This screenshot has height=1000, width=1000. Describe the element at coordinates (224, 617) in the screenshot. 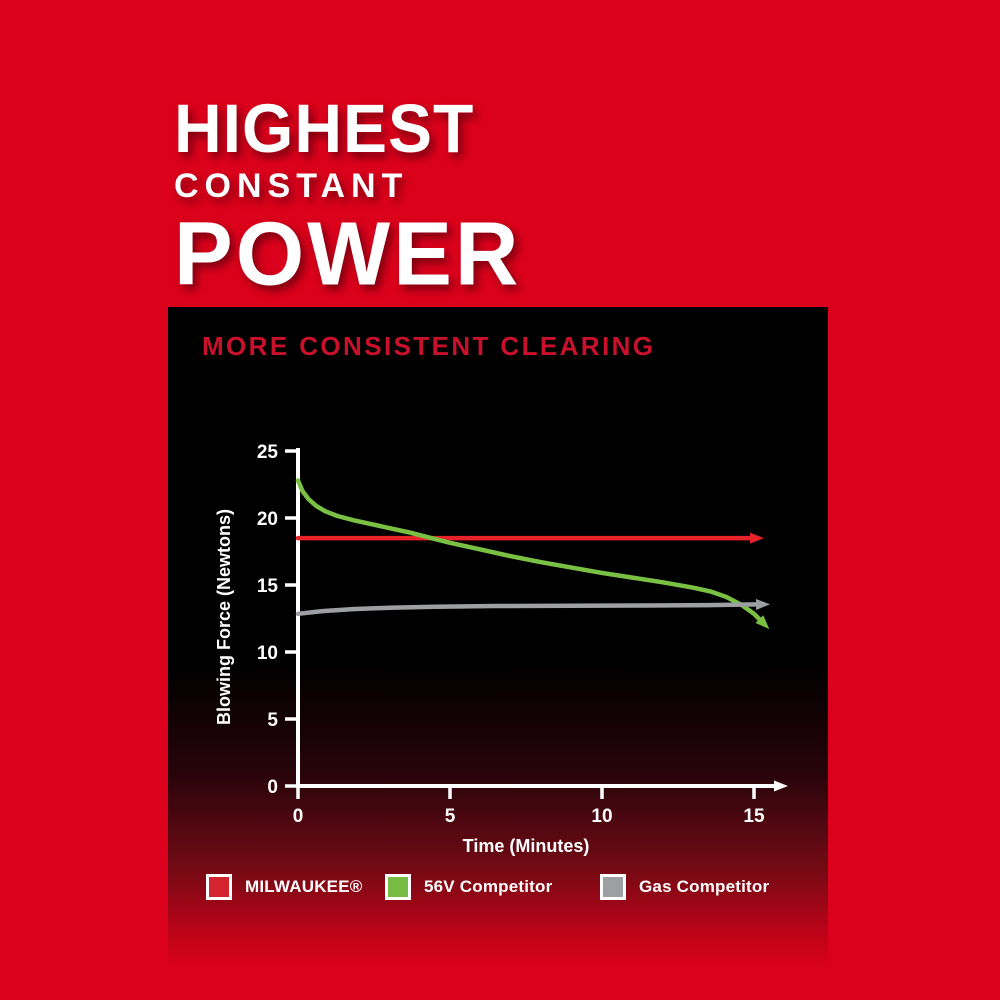

I see `svg-text: Blowing Force (Newtons)` at that location.